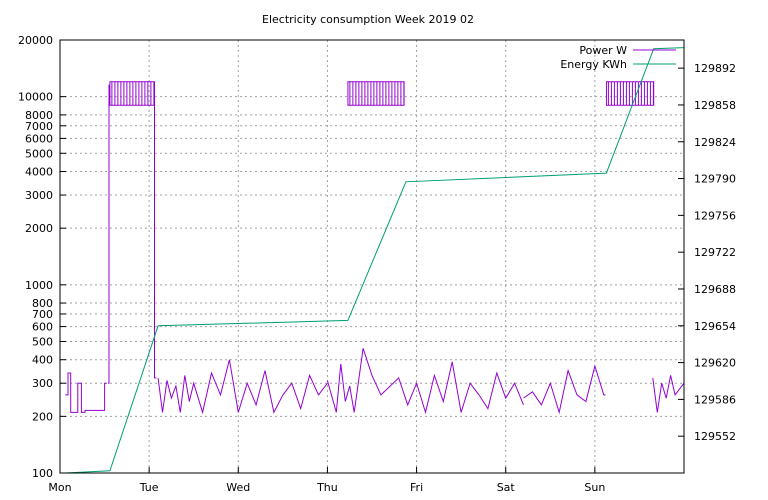  Describe the element at coordinates (39, 195) in the screenshot. I see `y-tick-label-left: 3000` at that location.